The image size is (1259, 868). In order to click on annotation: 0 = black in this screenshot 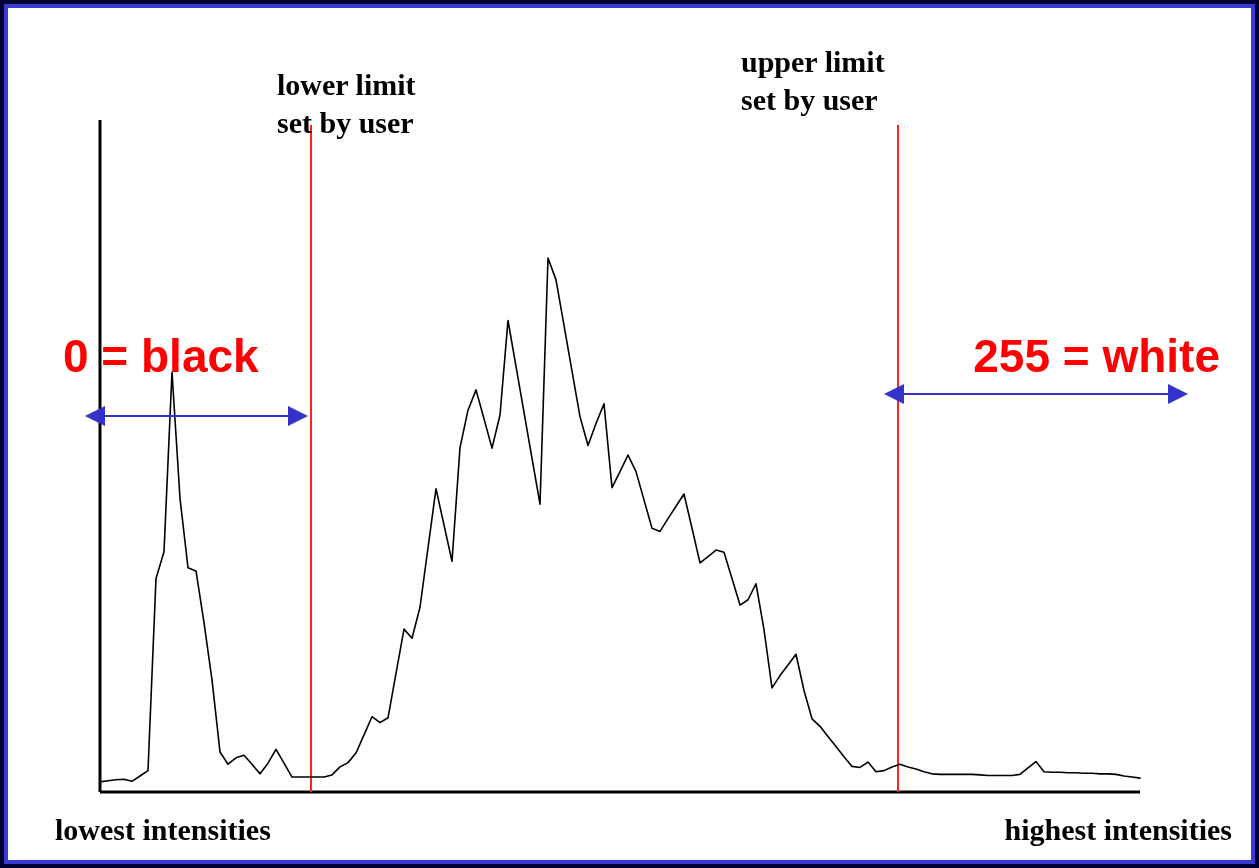, I will do `click(161, 356)`.